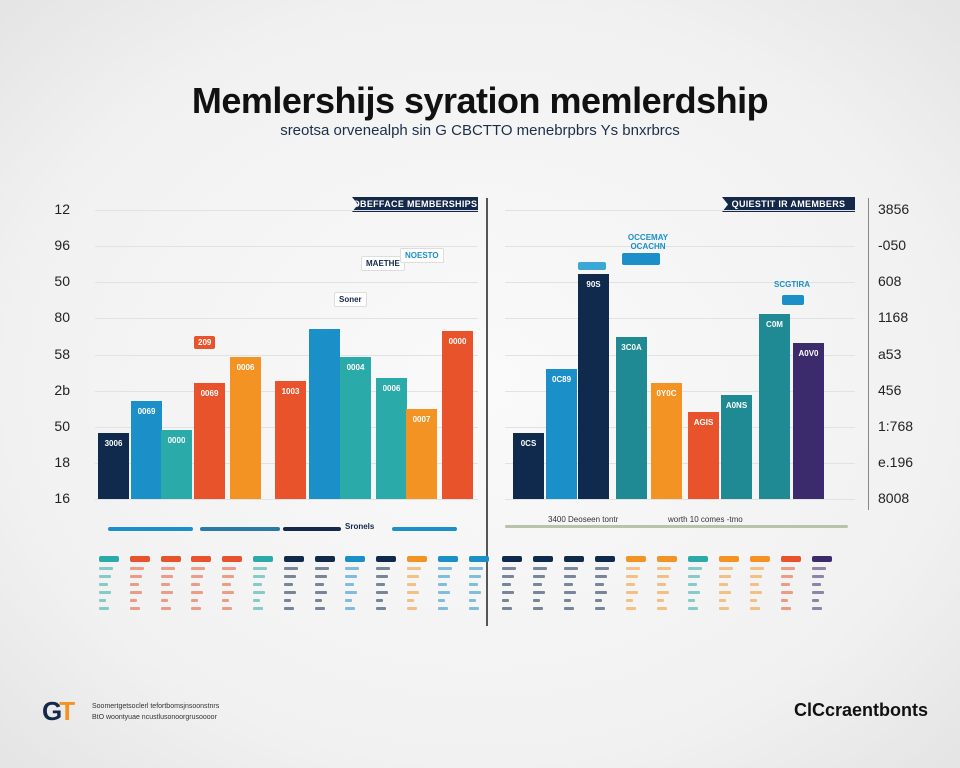  Describe the element at coordinates (896, 425) in the screenshot. I see `y-tick-label: 1:768` at that location.